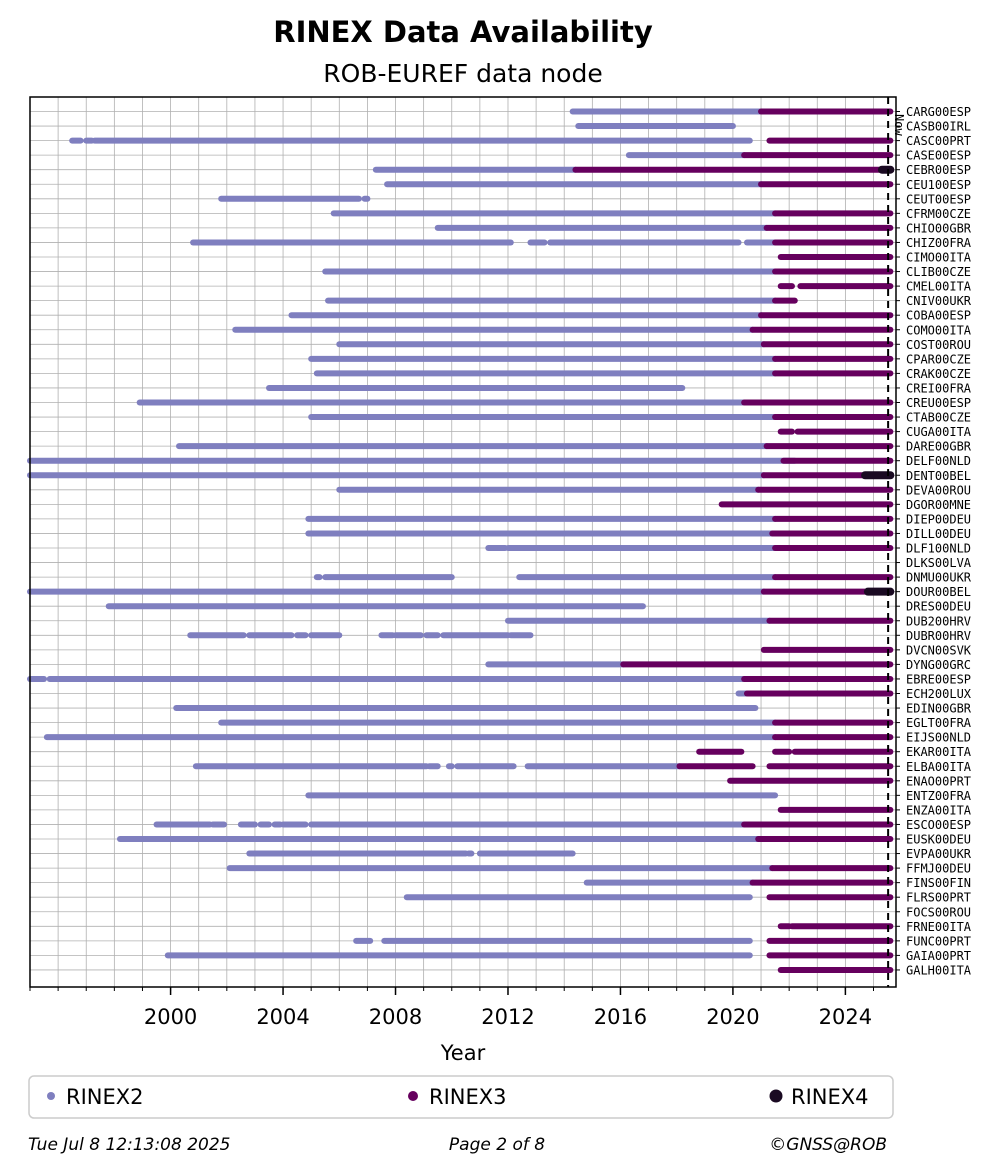 The width and height of the screenshot is (1001, 1174). What do you see at coordinates (463, 32) in the screenshot?
I see `chart-title: RINEX Data Availability` at bounding box center [463, 32].